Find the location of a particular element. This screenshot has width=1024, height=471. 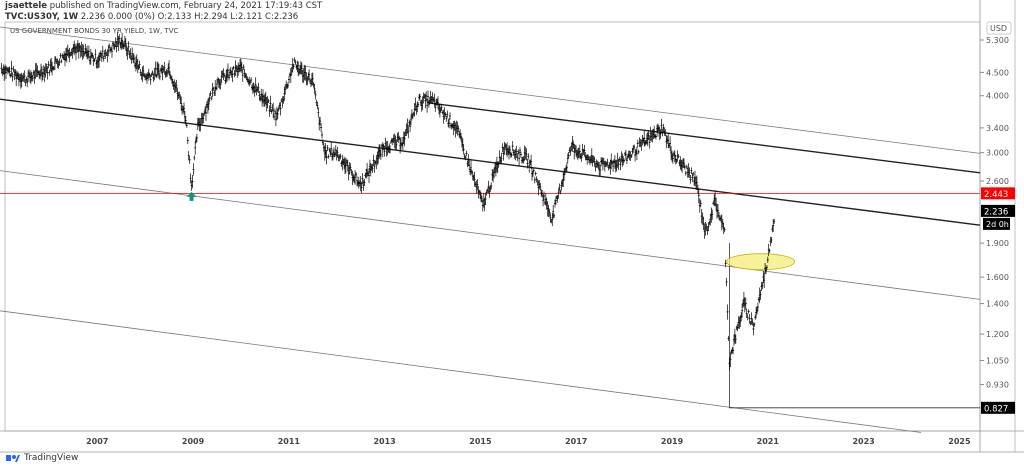

level-price-label: 2.443 is located at coordinates (996, 195).